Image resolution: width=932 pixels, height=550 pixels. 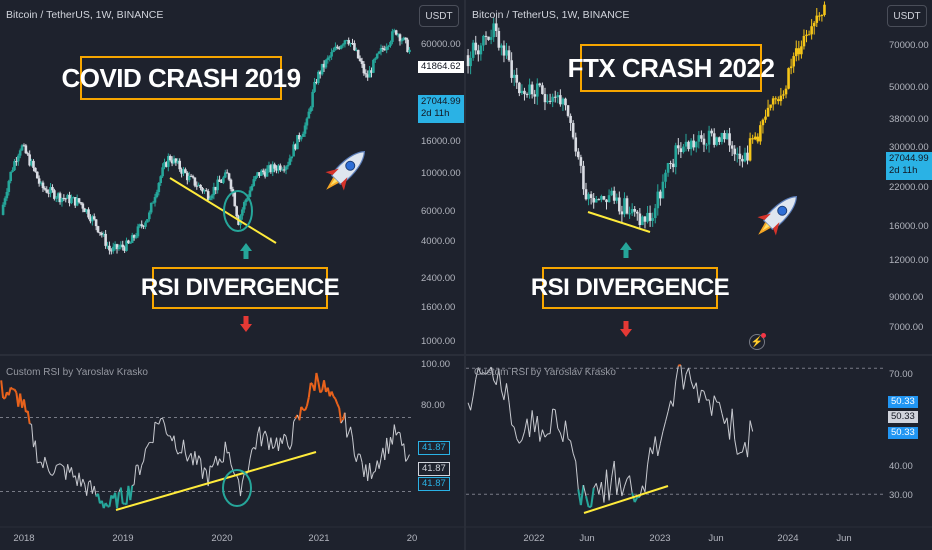 I want to click on time-axis-label: 20, so click(x=412, y=538).